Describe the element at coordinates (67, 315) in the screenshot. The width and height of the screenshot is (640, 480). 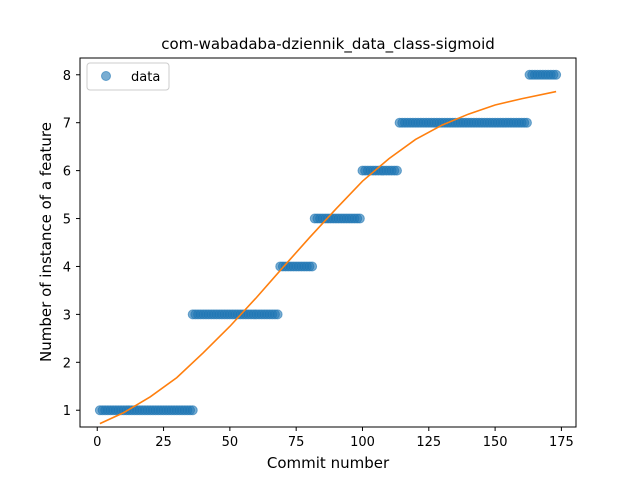
I see `y-tick-label: 3` at that location.